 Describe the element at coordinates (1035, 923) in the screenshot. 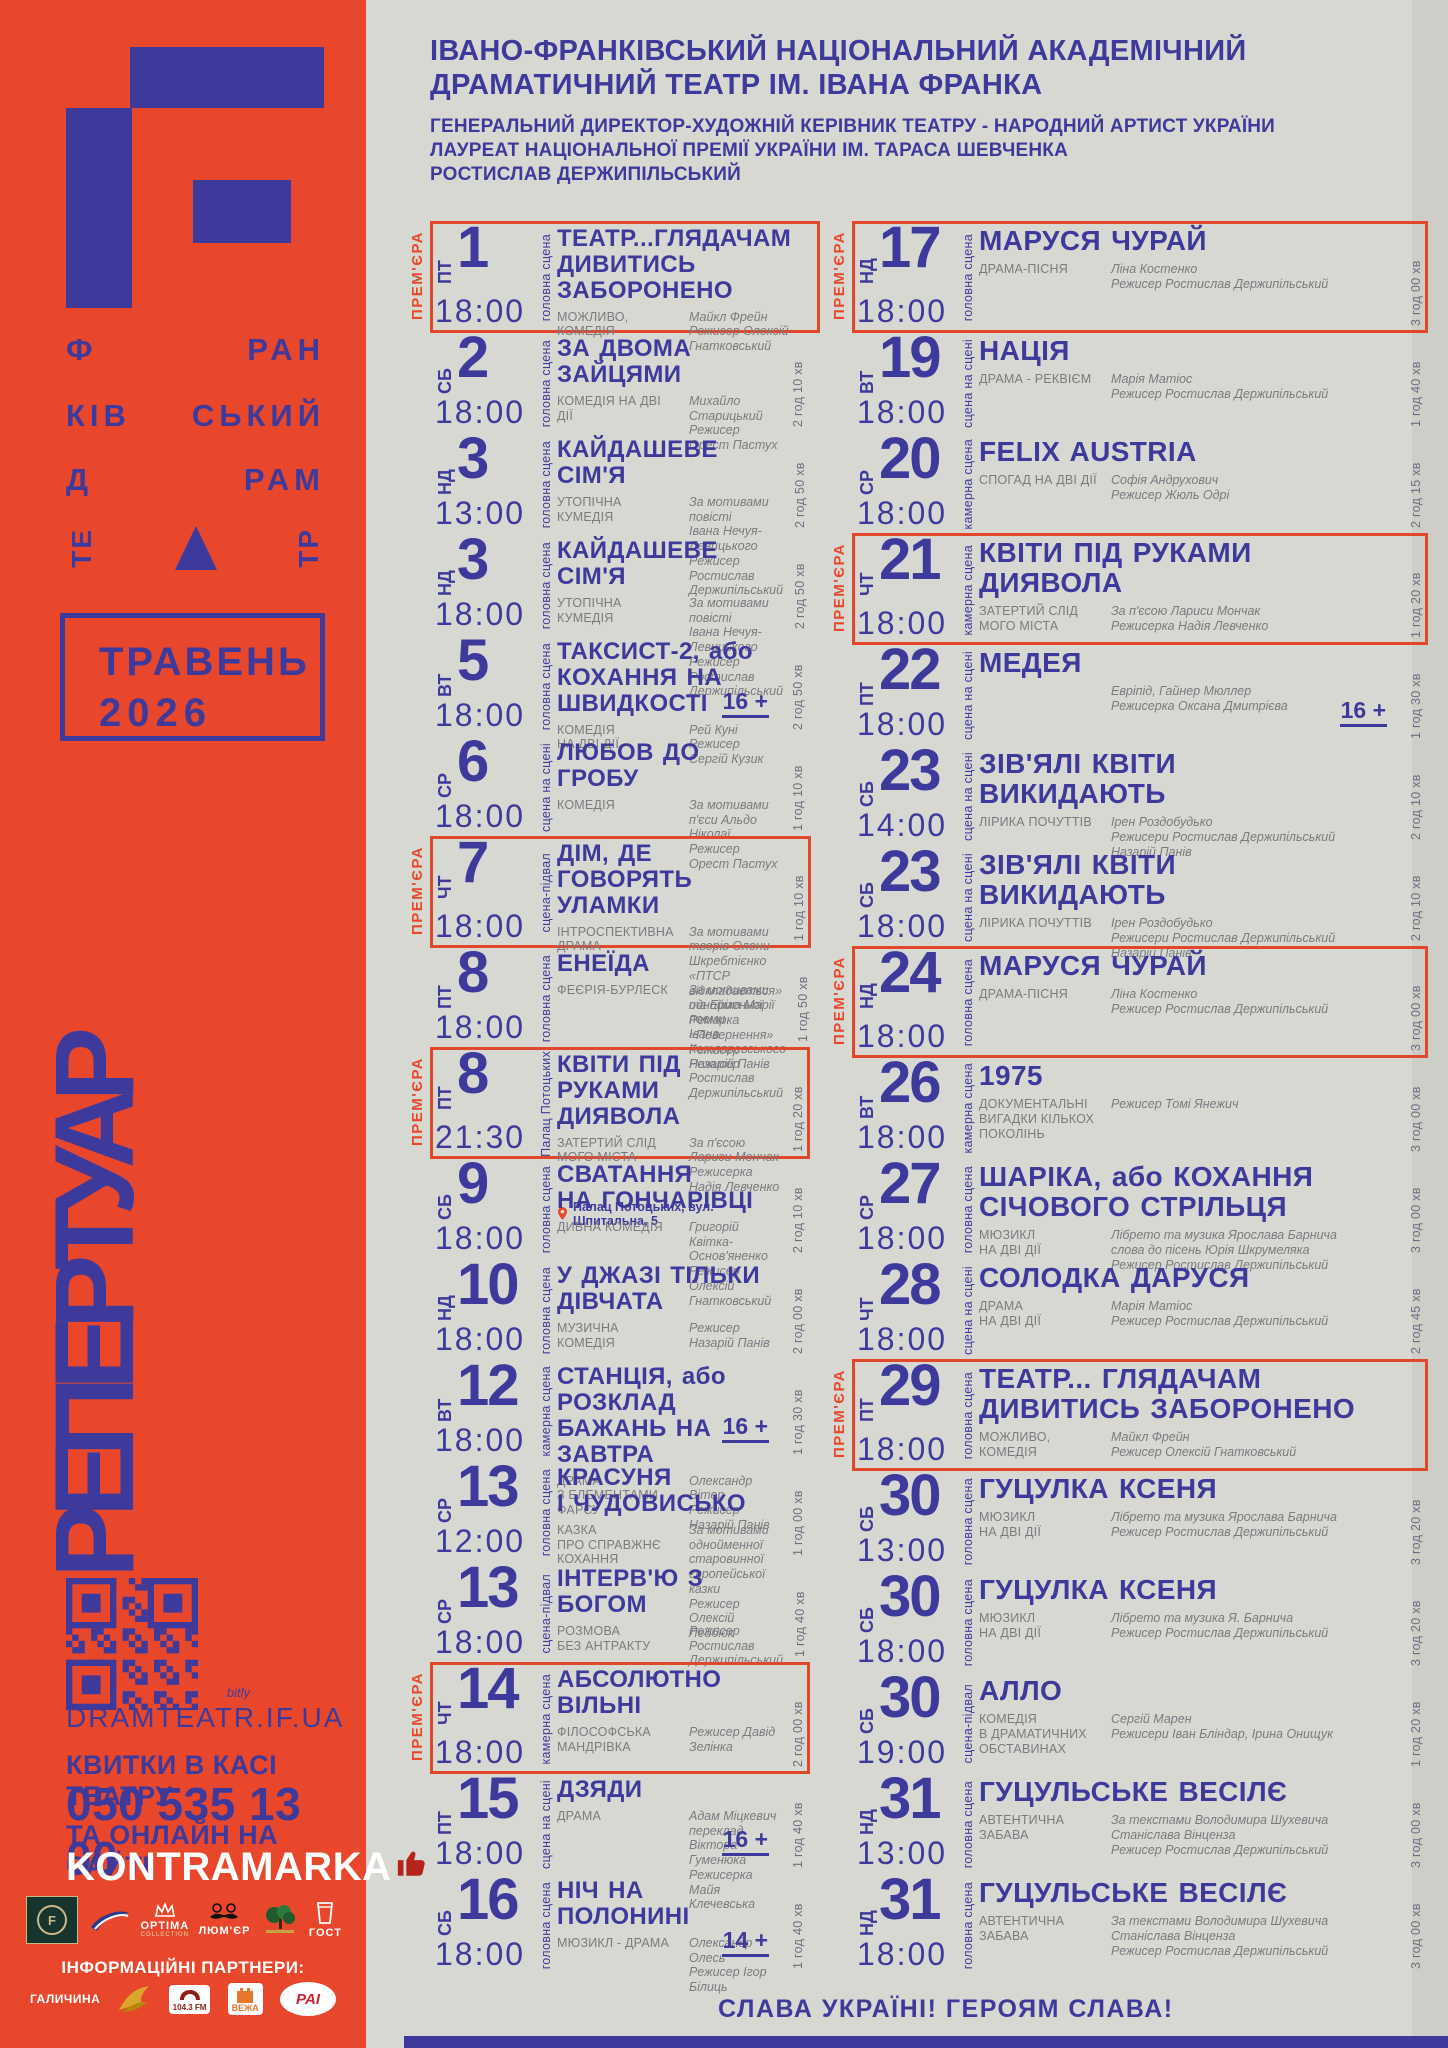

I see `genre-label: ЛІРИКА ПОЧУТТІВ` at that location.